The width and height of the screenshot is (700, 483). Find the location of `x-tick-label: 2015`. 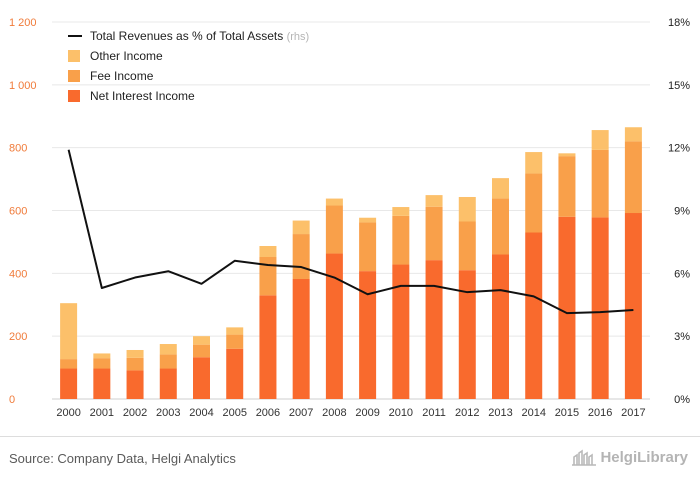

x-tick-label: 2015 is located at coordinates (567, 413).